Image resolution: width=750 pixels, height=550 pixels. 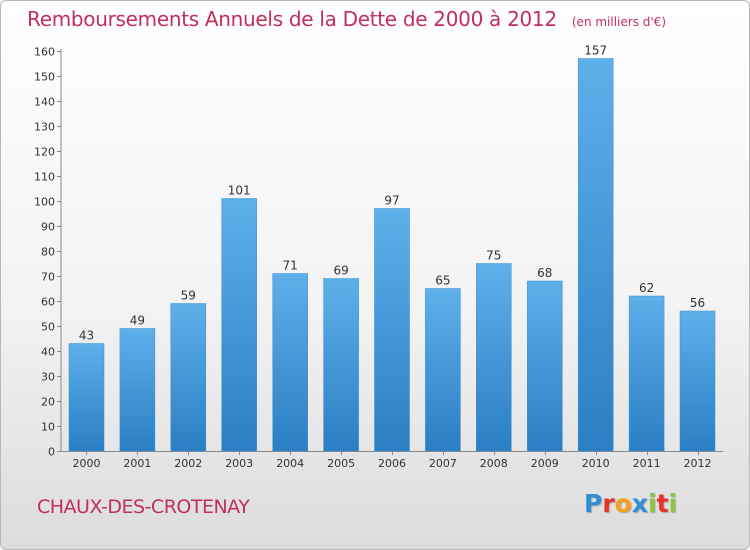 I want to click on x-tick-label-2001: 2001, so click(x=137, y=463).